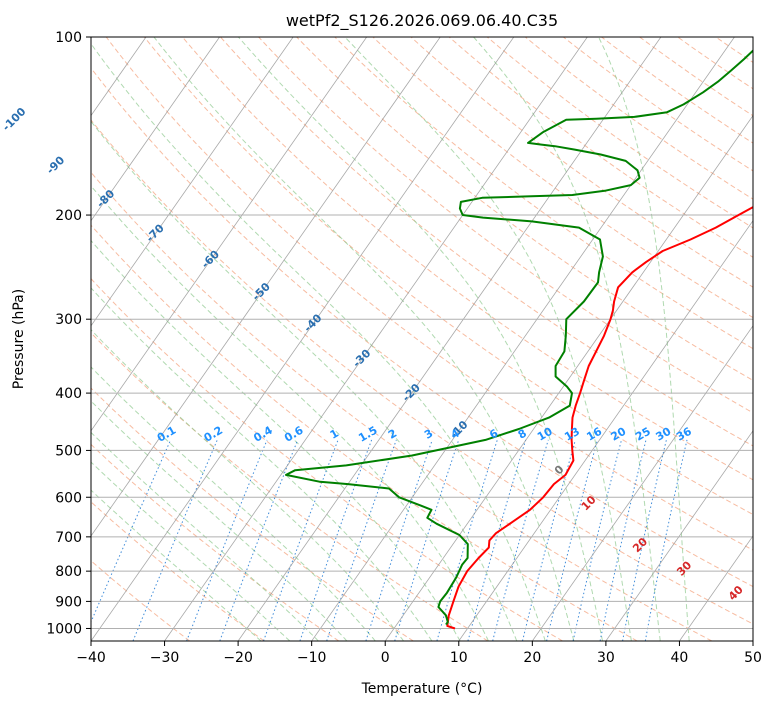 The width and height of the screenshot is (775, 708). Describe the element at coordinates (419, 653) in the screenshot. I see `x-axis-ticks: −40 −30 −20 −10 0 10 20 30 40 50` at that location.